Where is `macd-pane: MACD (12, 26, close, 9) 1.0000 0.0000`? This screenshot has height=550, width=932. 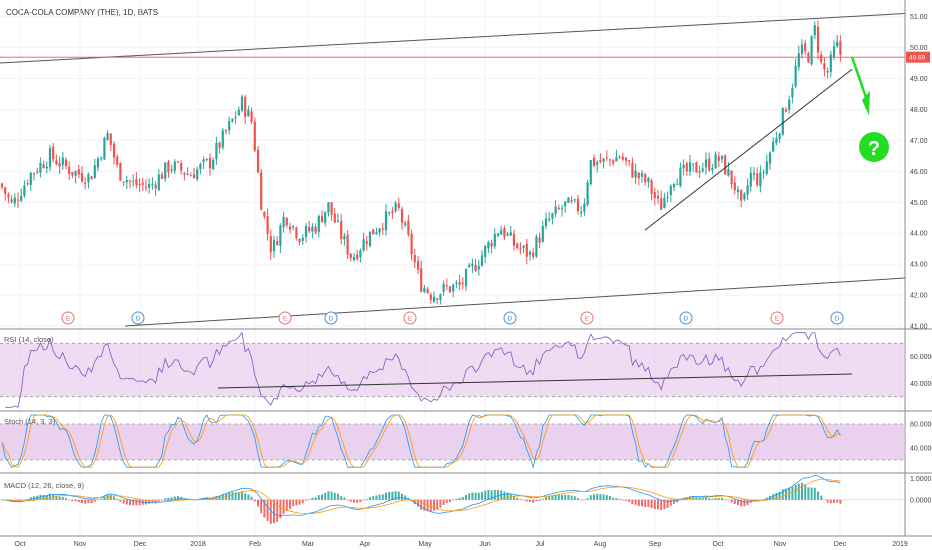
macd-pane: MACD (12, 26, close, 9) 1.0000 0.0000 is located at coordinates (466, 499).